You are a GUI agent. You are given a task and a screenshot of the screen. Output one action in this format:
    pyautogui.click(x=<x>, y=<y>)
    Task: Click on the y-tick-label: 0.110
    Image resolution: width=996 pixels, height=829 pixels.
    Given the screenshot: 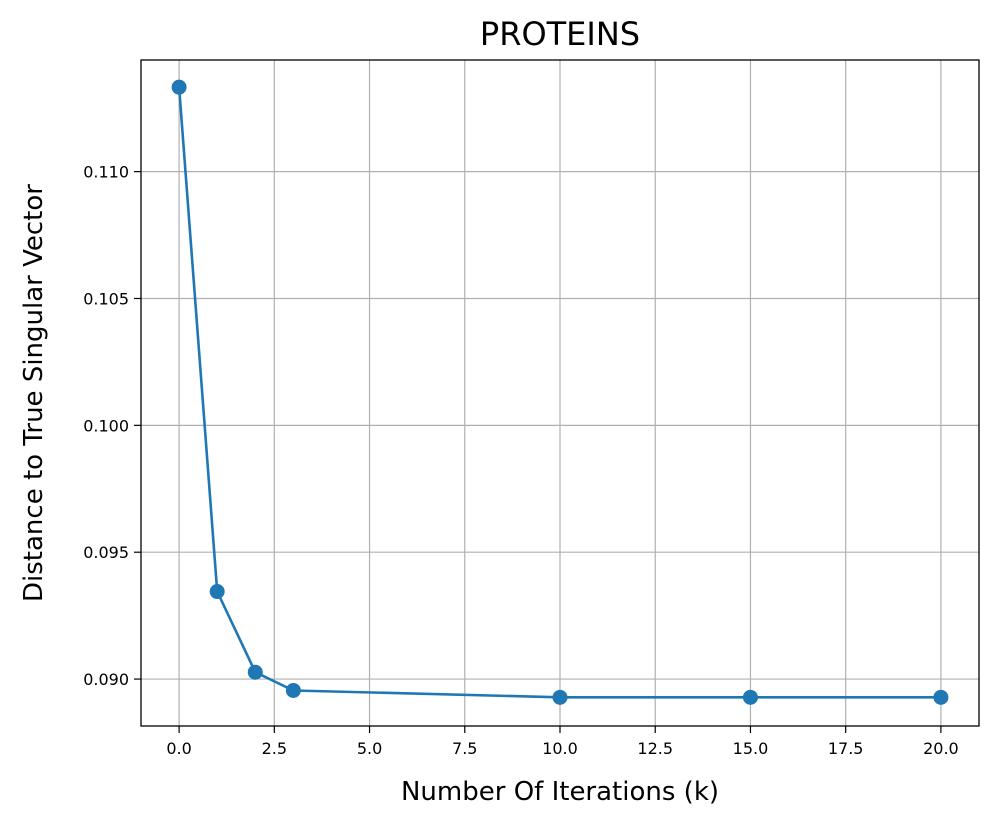 What is the action you would take?
    pyautogui.click(x=106, y=172)
    